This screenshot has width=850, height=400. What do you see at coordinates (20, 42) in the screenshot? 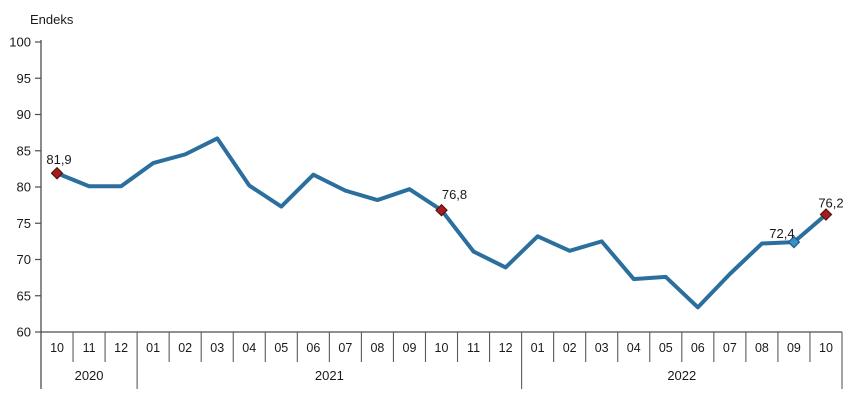
I see `y-axis-tick-label: 100` at bounding box center [20, 42].